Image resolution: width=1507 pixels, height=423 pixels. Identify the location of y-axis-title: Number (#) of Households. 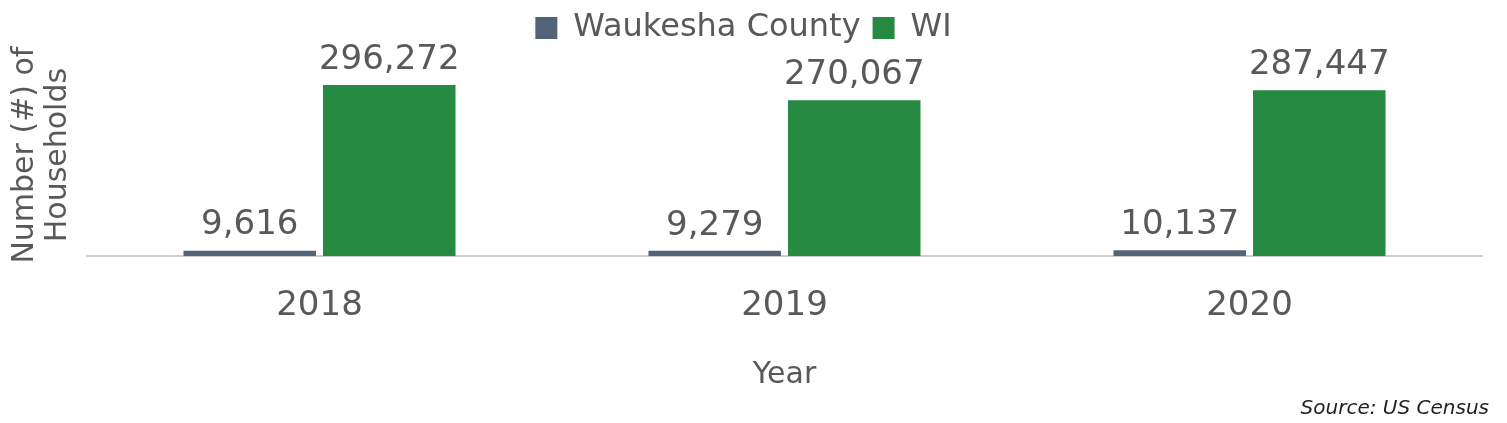
(39, 154).